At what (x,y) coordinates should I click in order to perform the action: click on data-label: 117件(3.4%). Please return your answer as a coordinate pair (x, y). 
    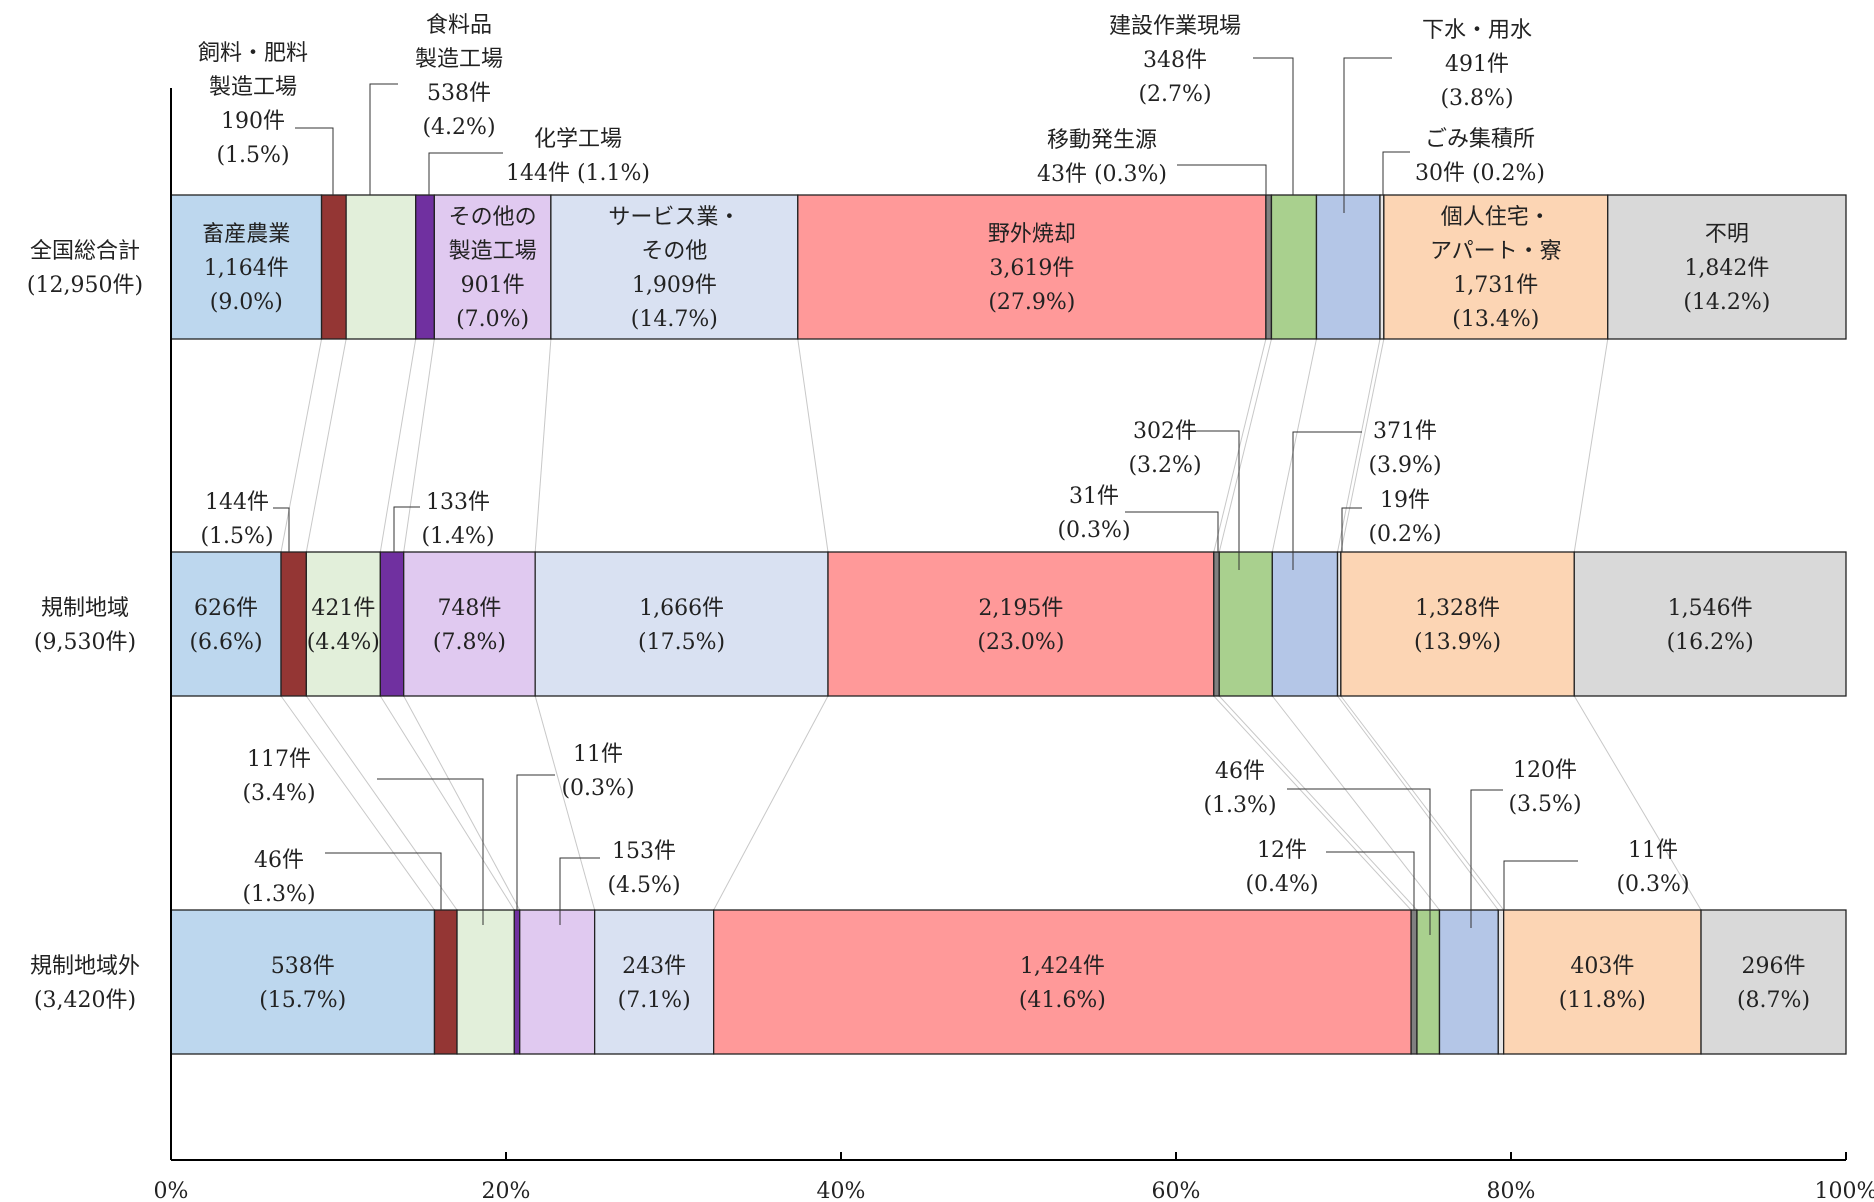
    Looking at the image, I should click on (278, 776).